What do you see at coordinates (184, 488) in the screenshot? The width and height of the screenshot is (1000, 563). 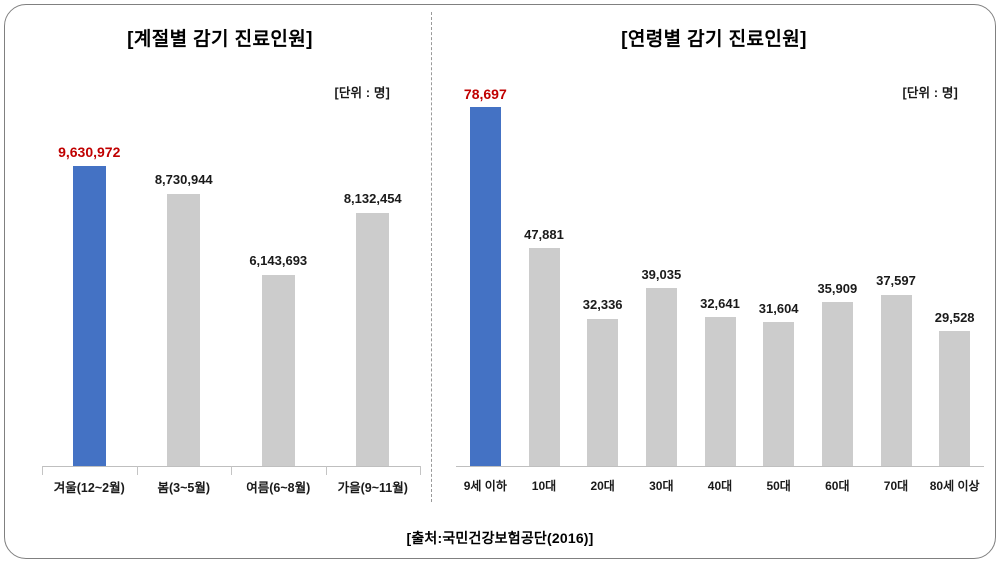 I see `season-category-label: 봄(3~5월)` at bounding box center [184, 488].